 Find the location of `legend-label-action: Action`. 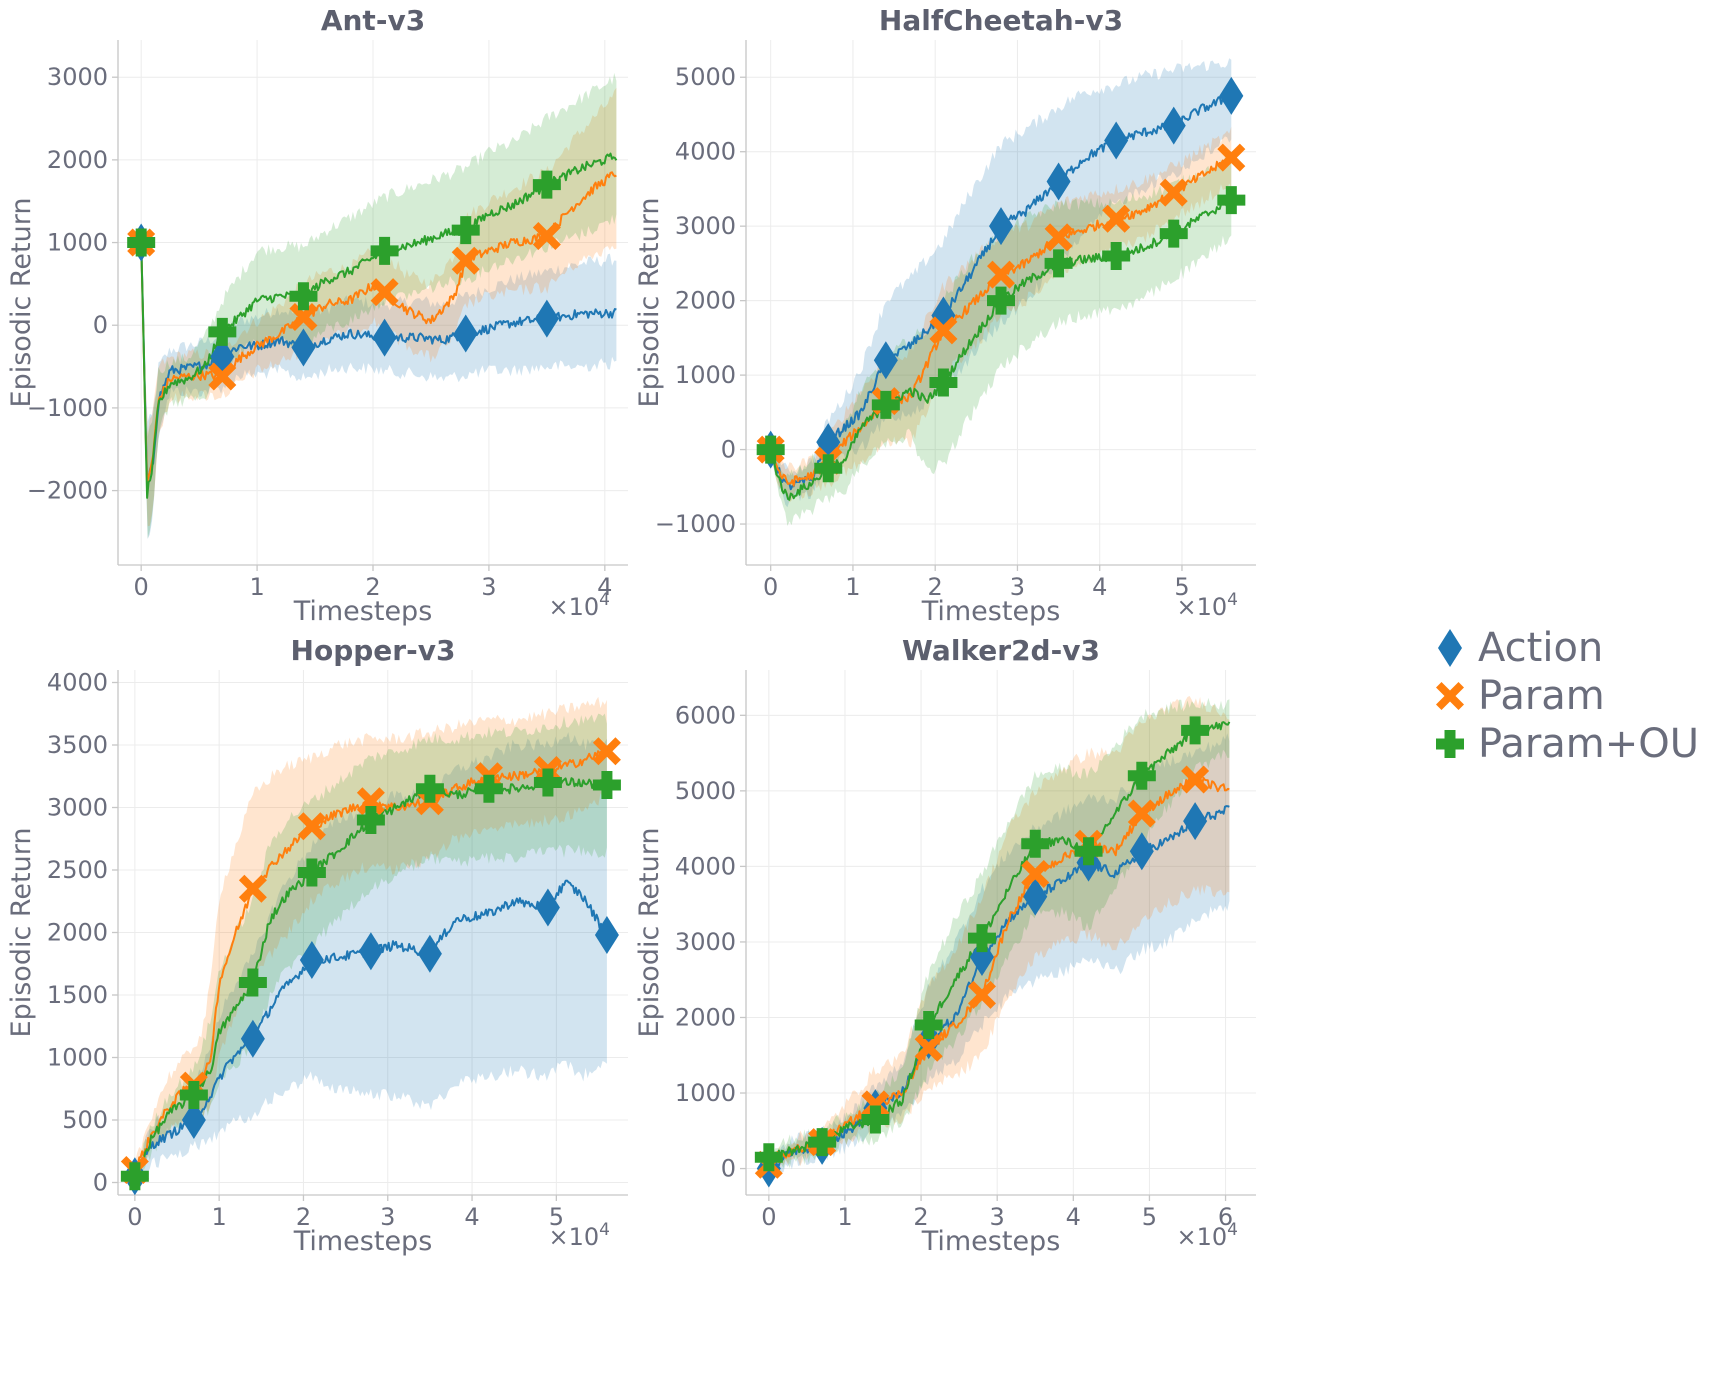

legend-label-action: Action is located at coordinates (1540, 648).